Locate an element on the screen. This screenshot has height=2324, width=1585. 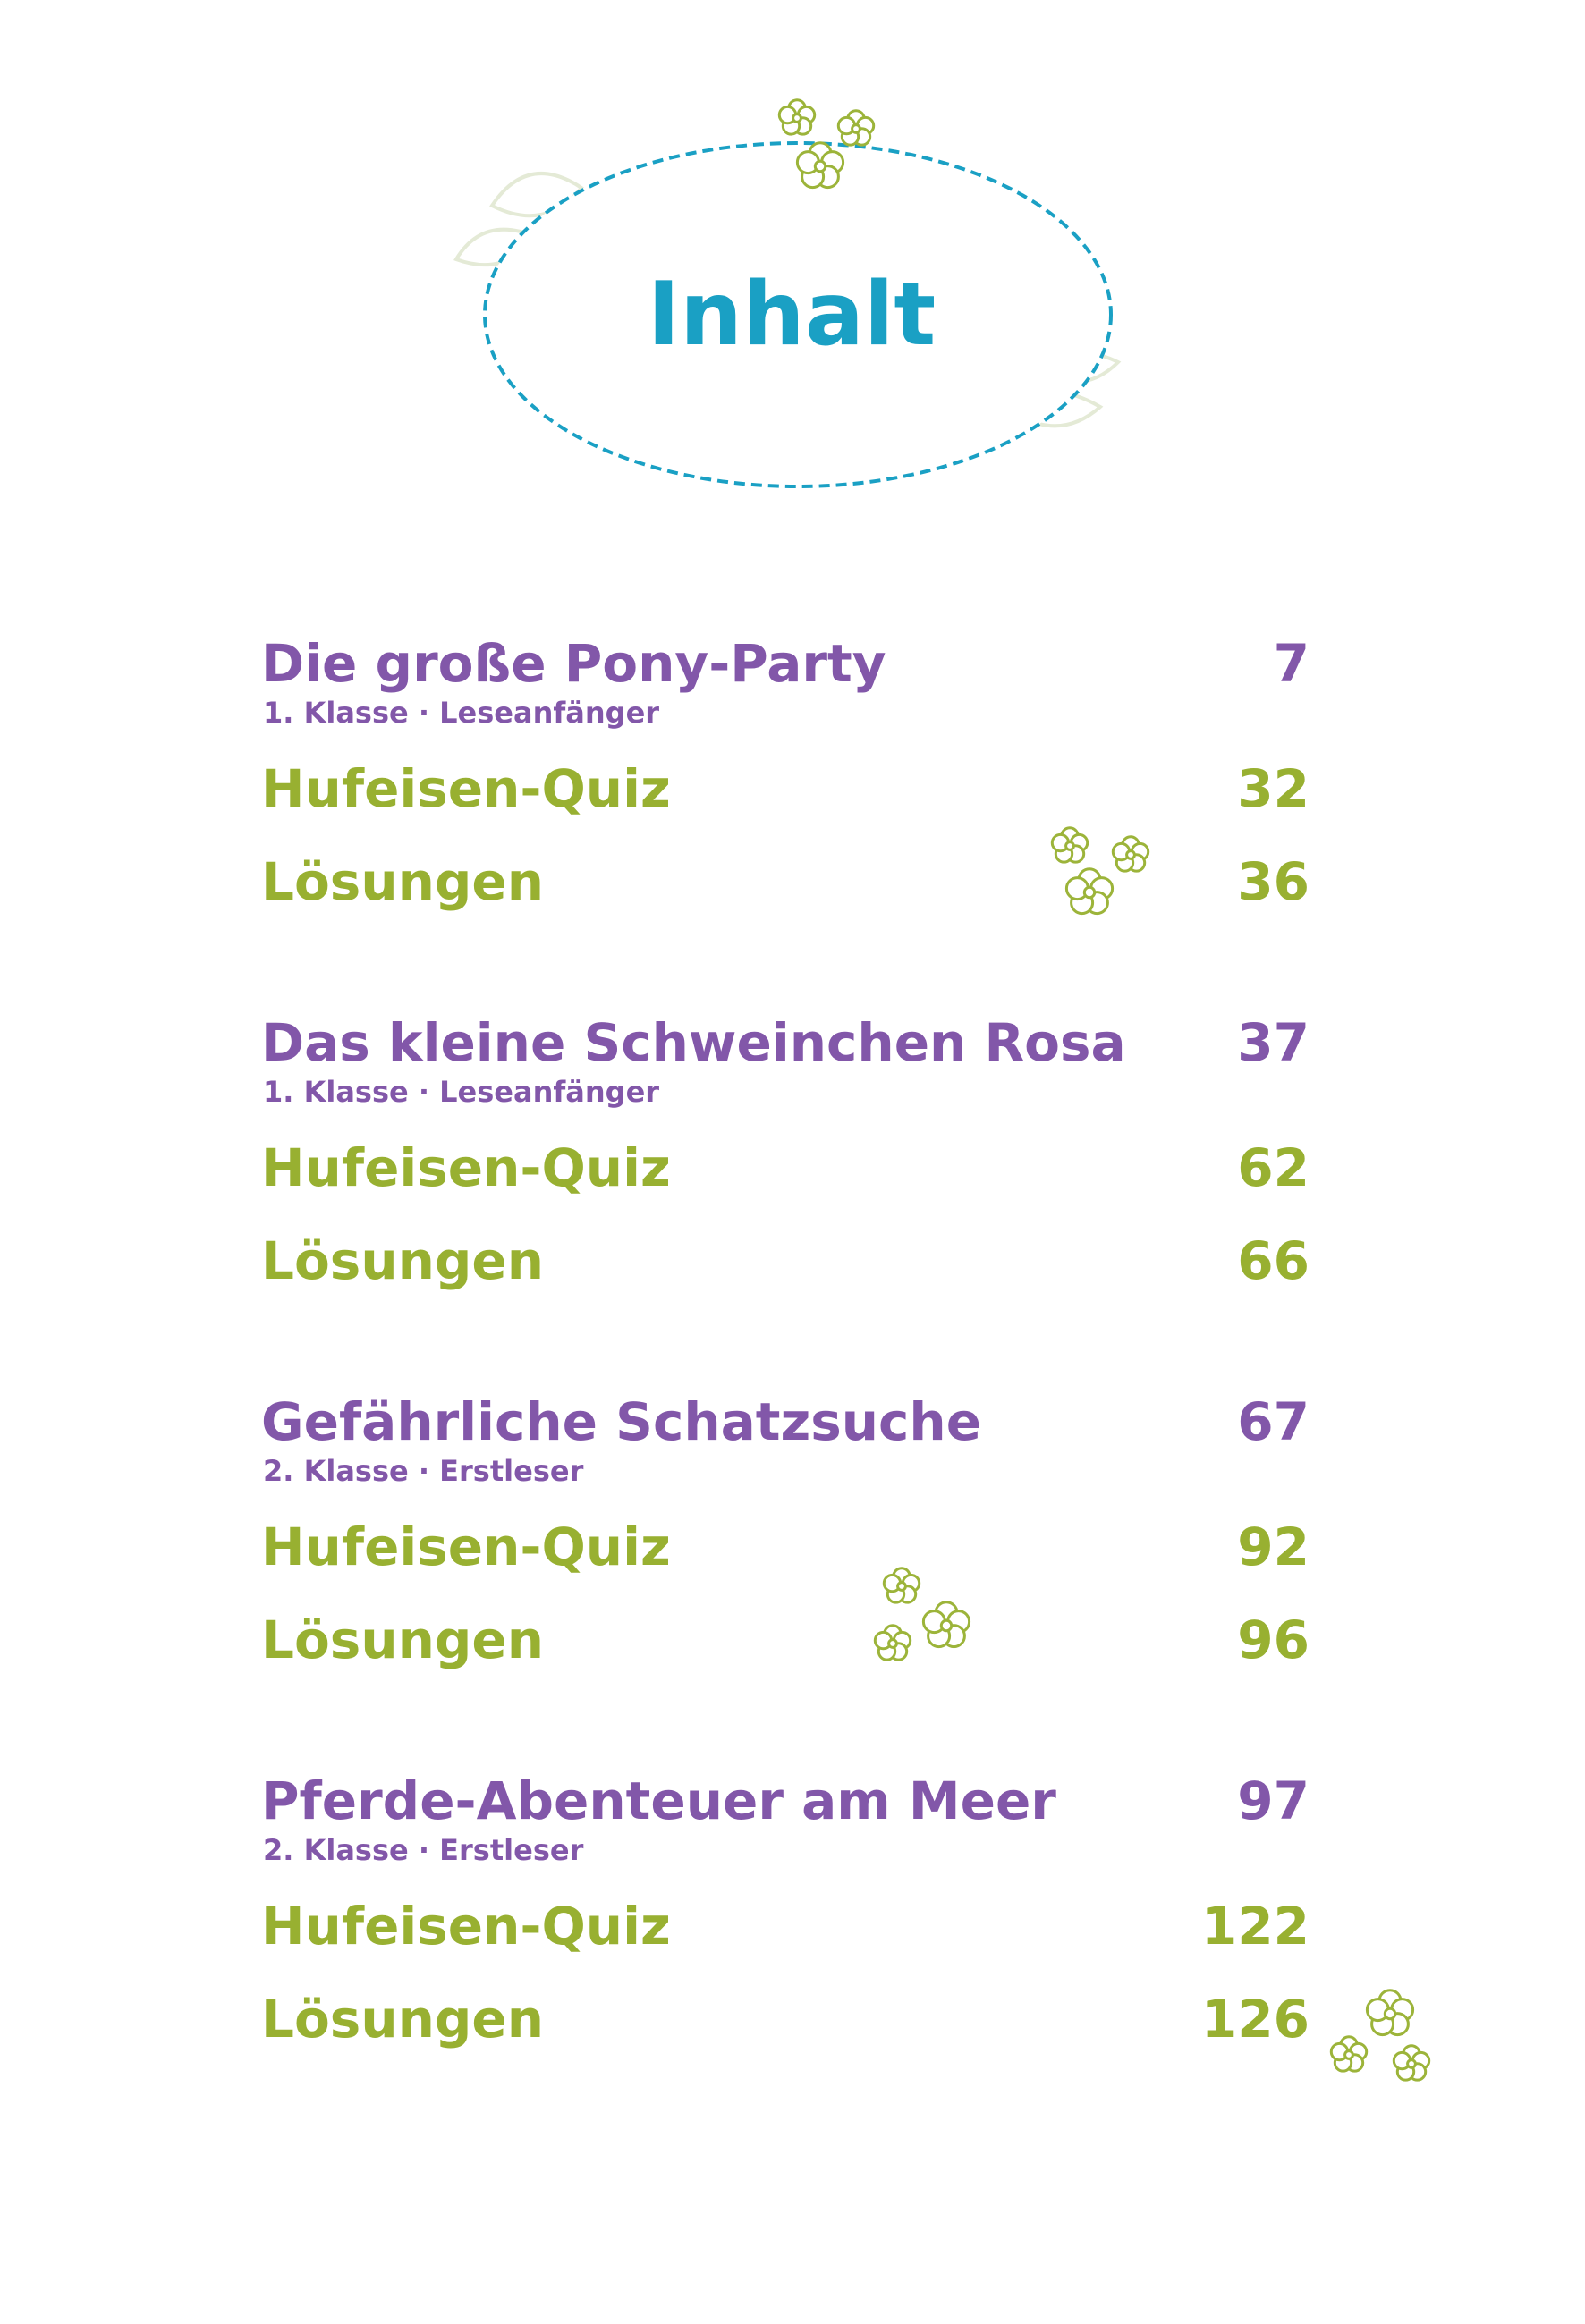
story-title: Gefährliche Schatzsuche is located at coordinates (621, 1421).